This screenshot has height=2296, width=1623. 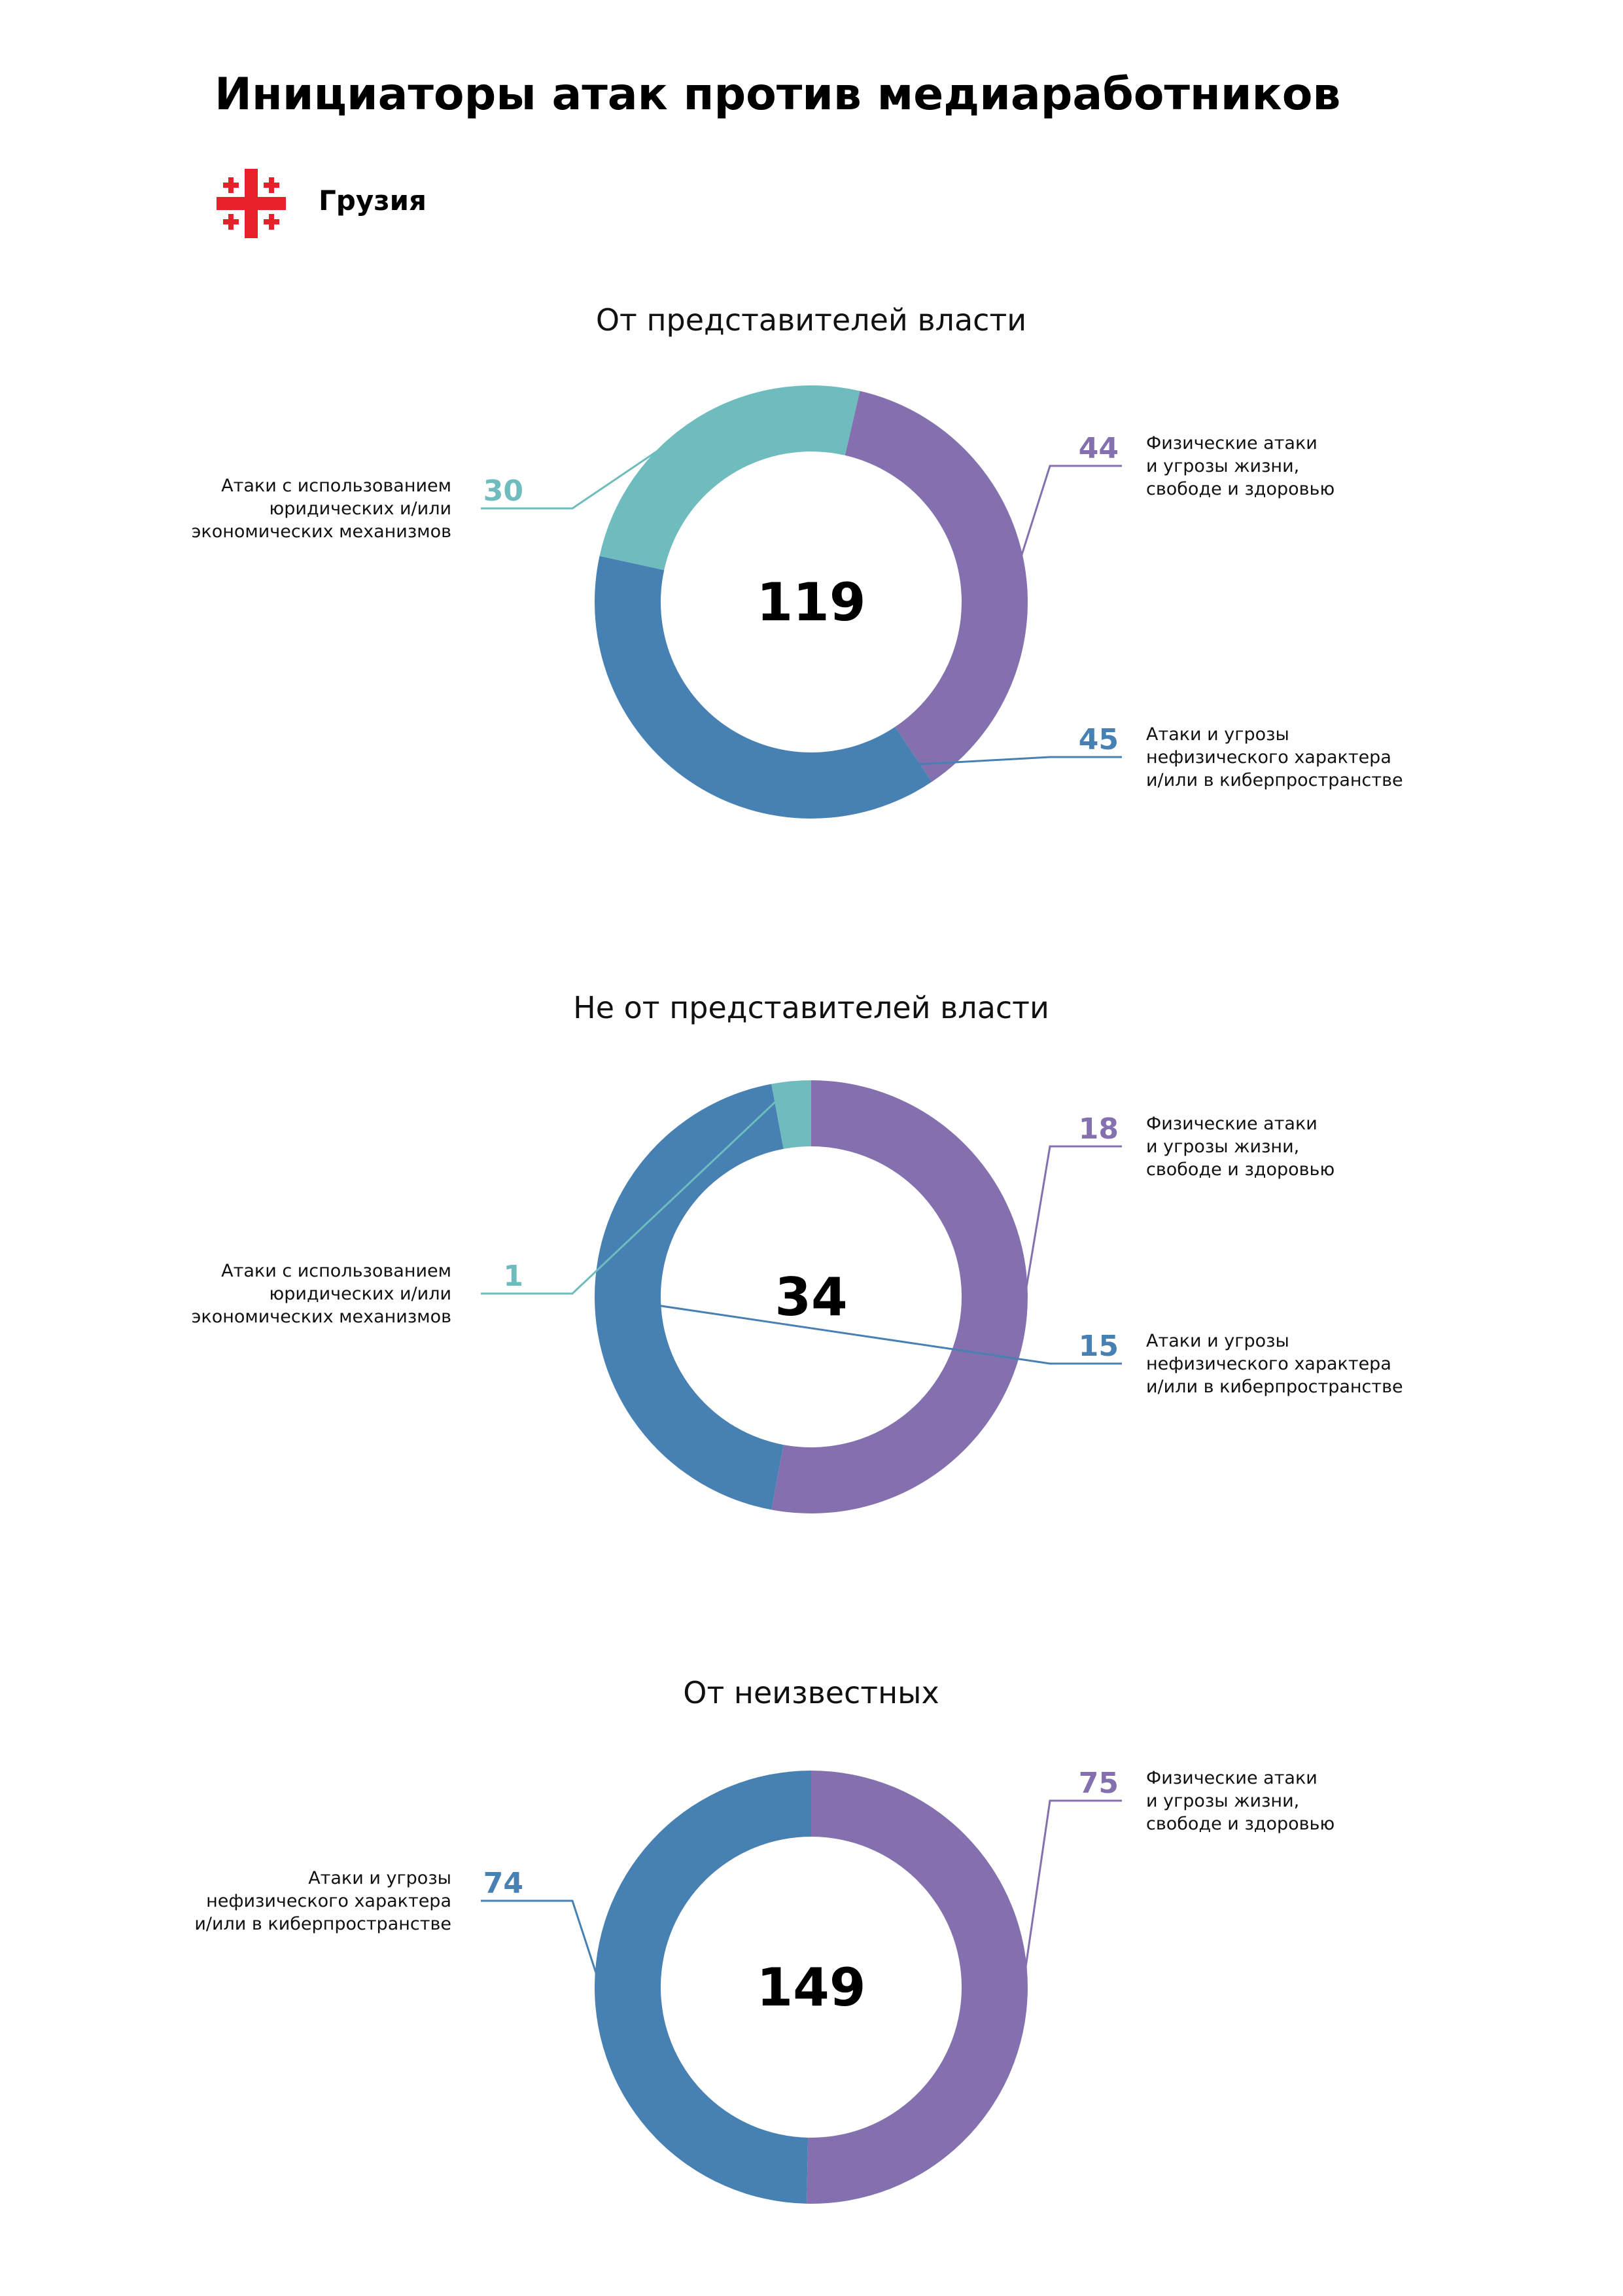 What do you see at coordinates (1099, 1347) in the screenshot?
I see `segment-value: 15` at bounding box center [1099, 1347].